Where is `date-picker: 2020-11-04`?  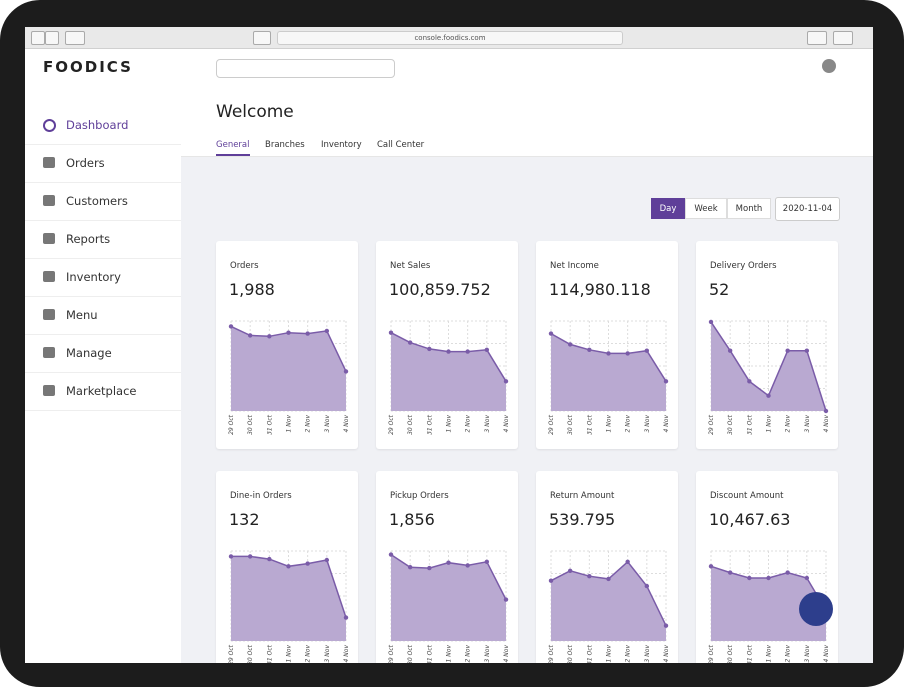 date-picker: 2020-11-04 is located at coordinates (807, 209).